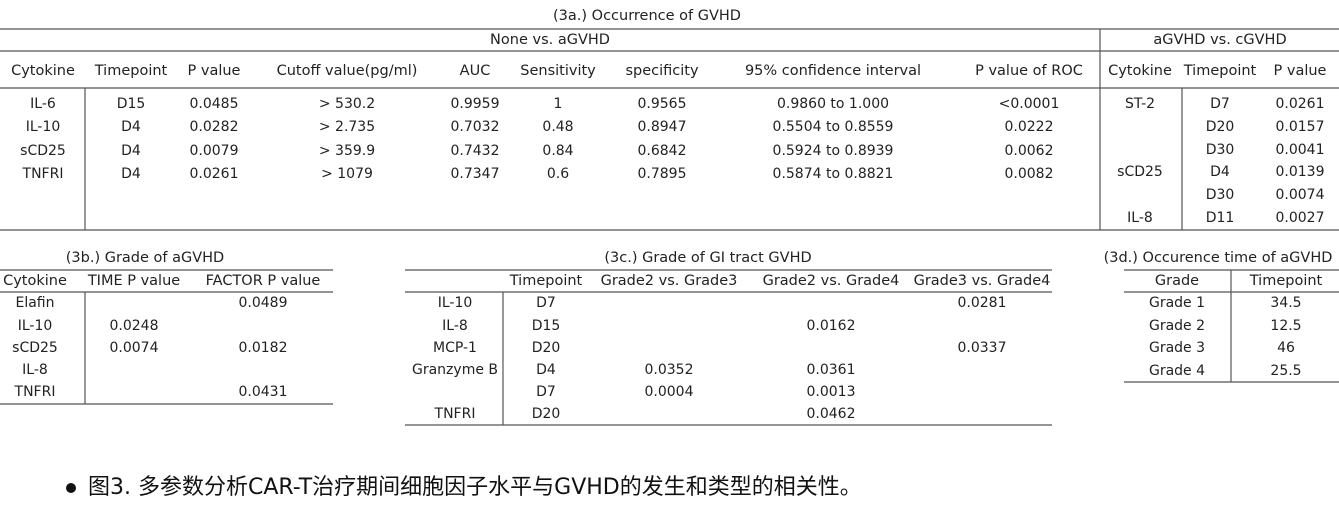  Describe the element at coordinates (263, 348) in the screenshot. I see `cell: 0.0182` at that location.